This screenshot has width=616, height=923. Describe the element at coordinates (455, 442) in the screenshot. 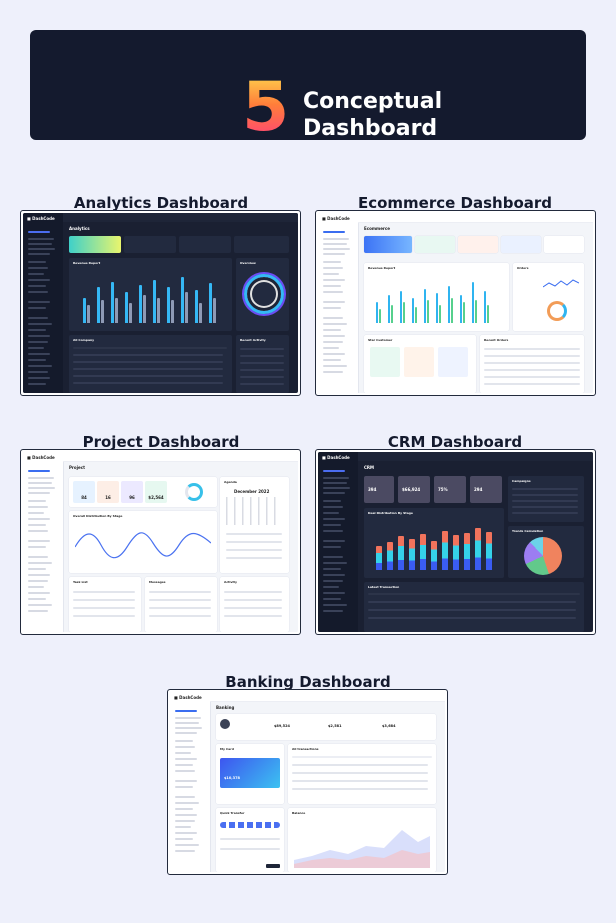

I see `section-label-crm: CRM Dashboard` at that location.